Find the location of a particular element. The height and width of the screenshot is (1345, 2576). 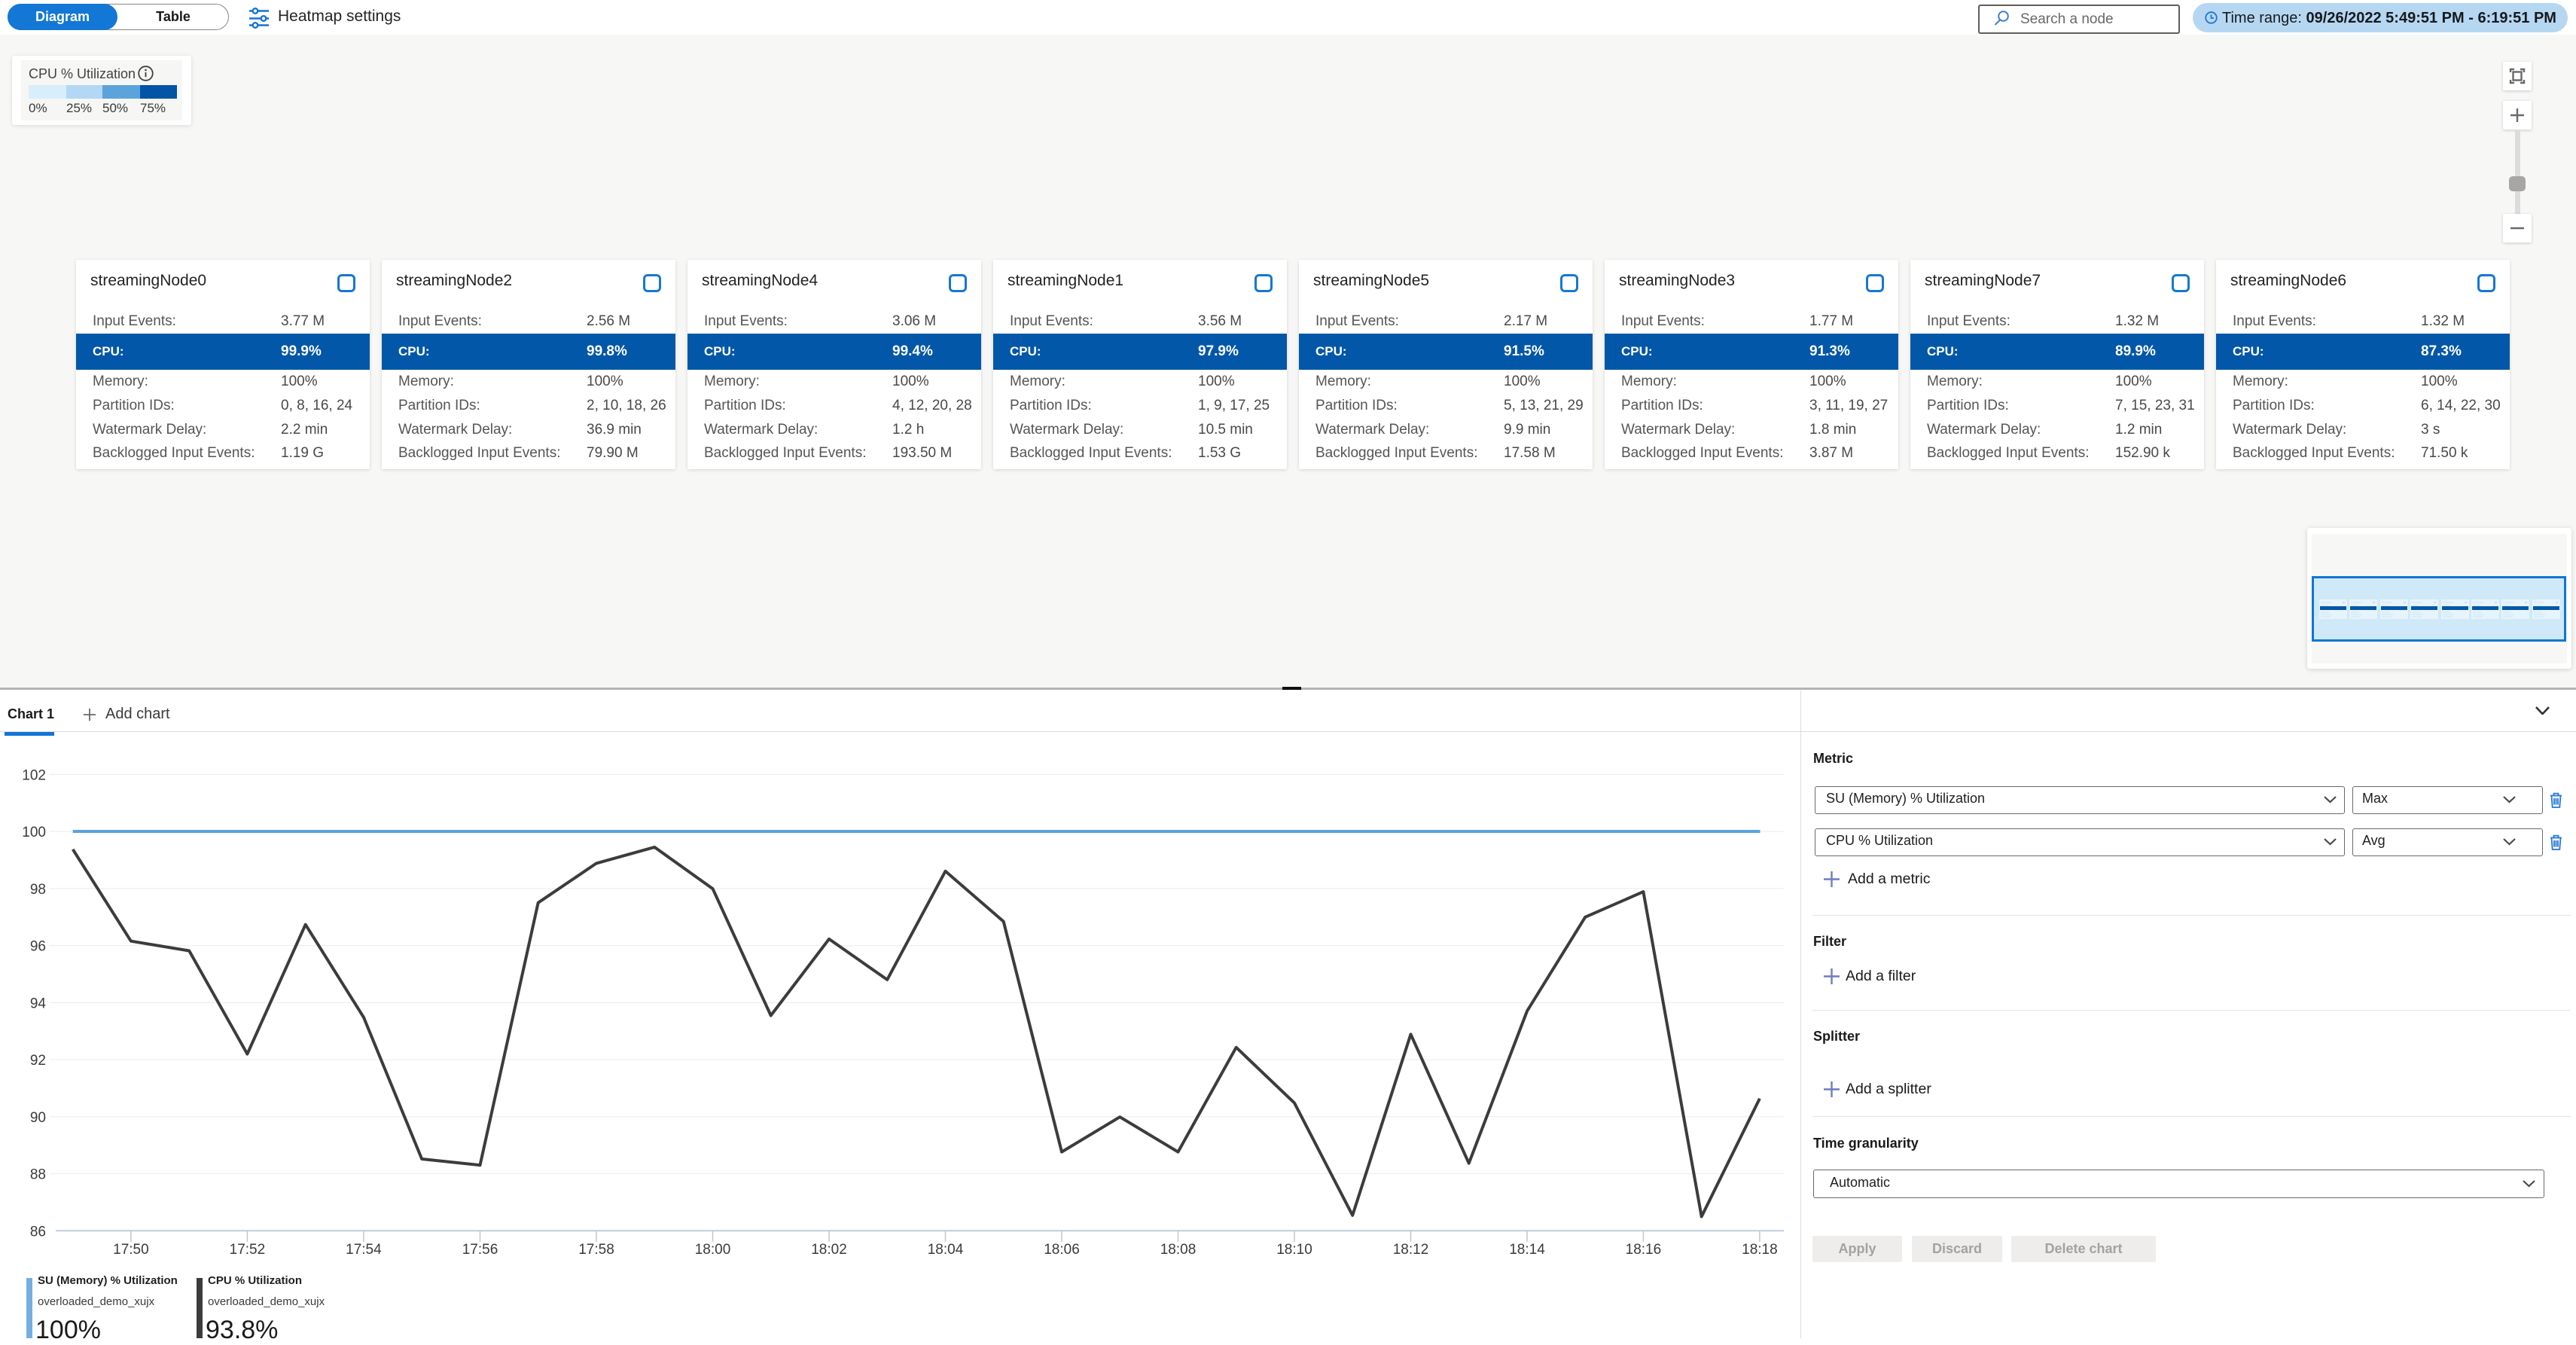

svg-text: 96 is located at coordinates (38, 947).